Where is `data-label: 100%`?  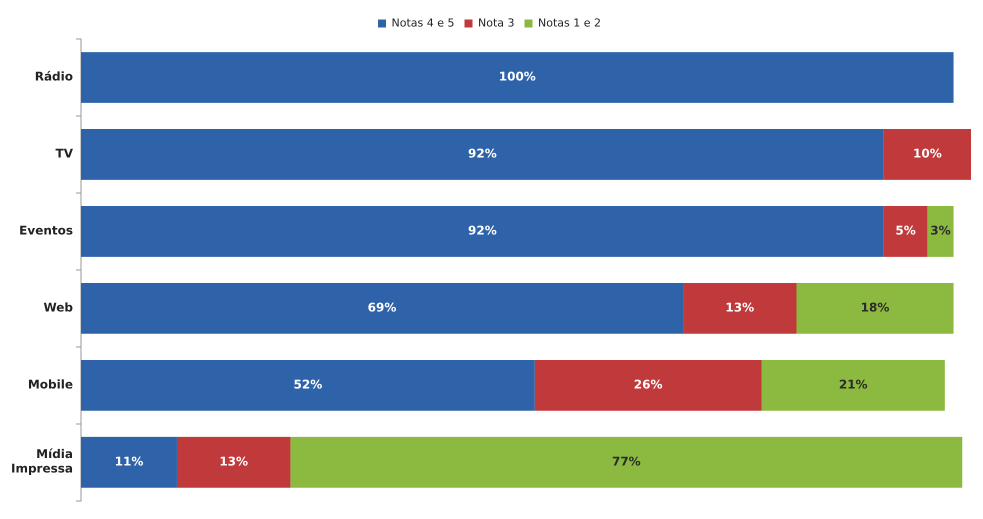
data-label: 100% is located at coordinates (517, 77).